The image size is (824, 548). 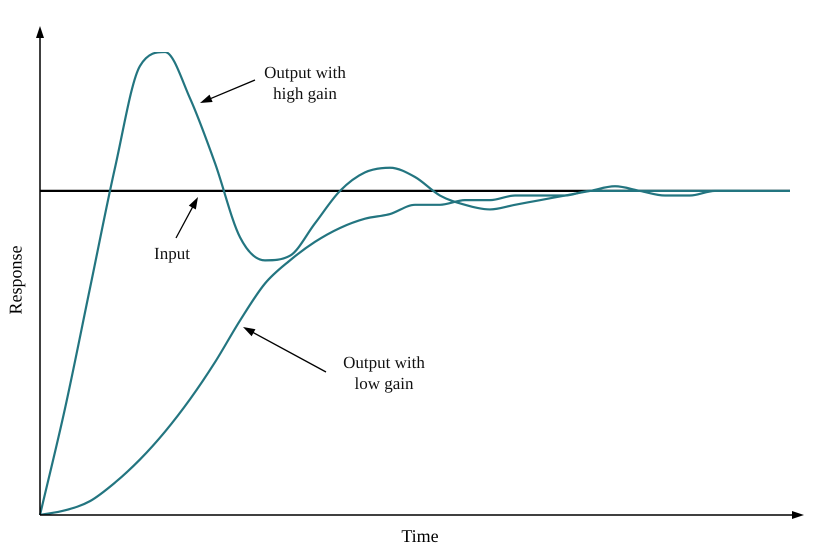 What do you see at coordinates (420, 536) in the screenshot?
I see `x-axis-title: Time` at bounding box center [420, 536].